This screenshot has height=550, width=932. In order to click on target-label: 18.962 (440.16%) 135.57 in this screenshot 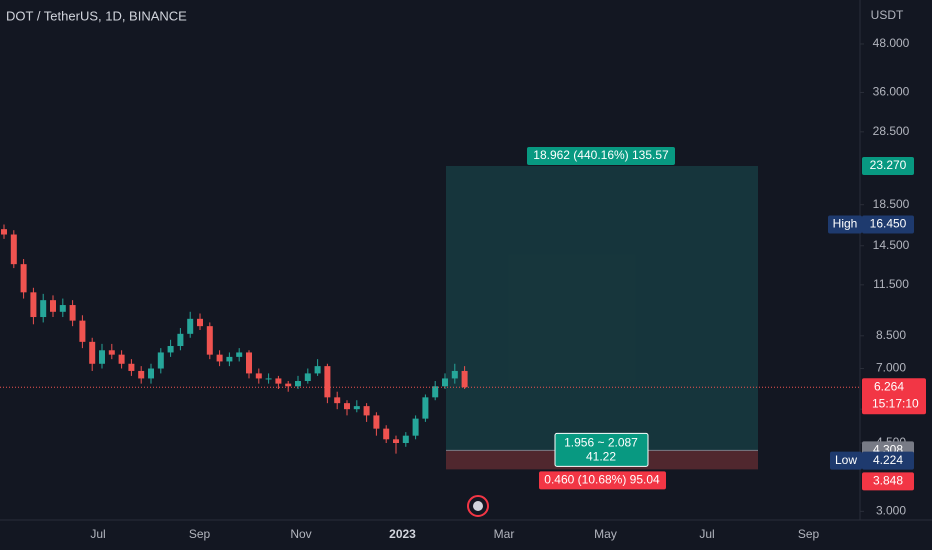, I will do `click(601, 155)`.